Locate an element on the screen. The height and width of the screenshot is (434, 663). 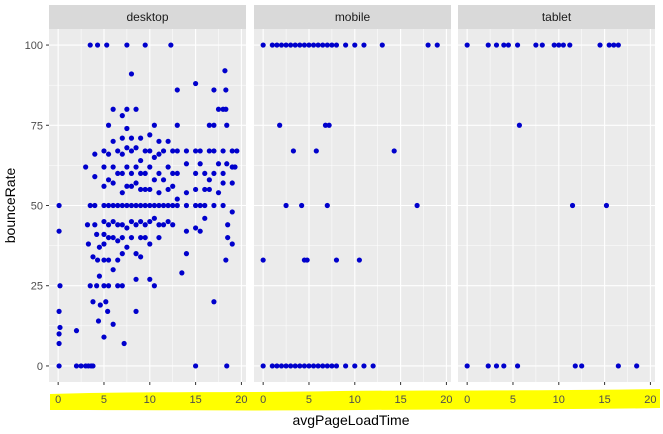
y-tick-label: 75 is located at coordinates (37, 126).